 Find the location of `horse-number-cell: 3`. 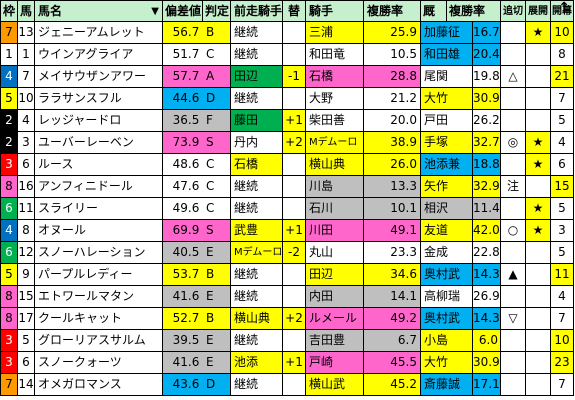

horse-number-cell: 3 is located at coordinates (26, 143).